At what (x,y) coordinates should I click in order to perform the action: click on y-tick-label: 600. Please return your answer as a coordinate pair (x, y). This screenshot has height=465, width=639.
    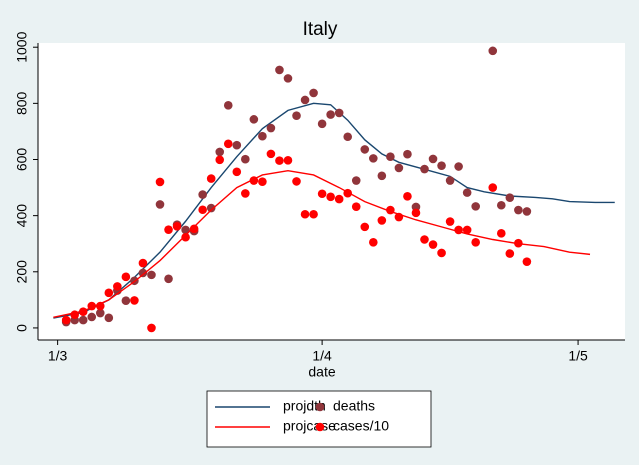
    Looking at the image, I should click on (22, 160).